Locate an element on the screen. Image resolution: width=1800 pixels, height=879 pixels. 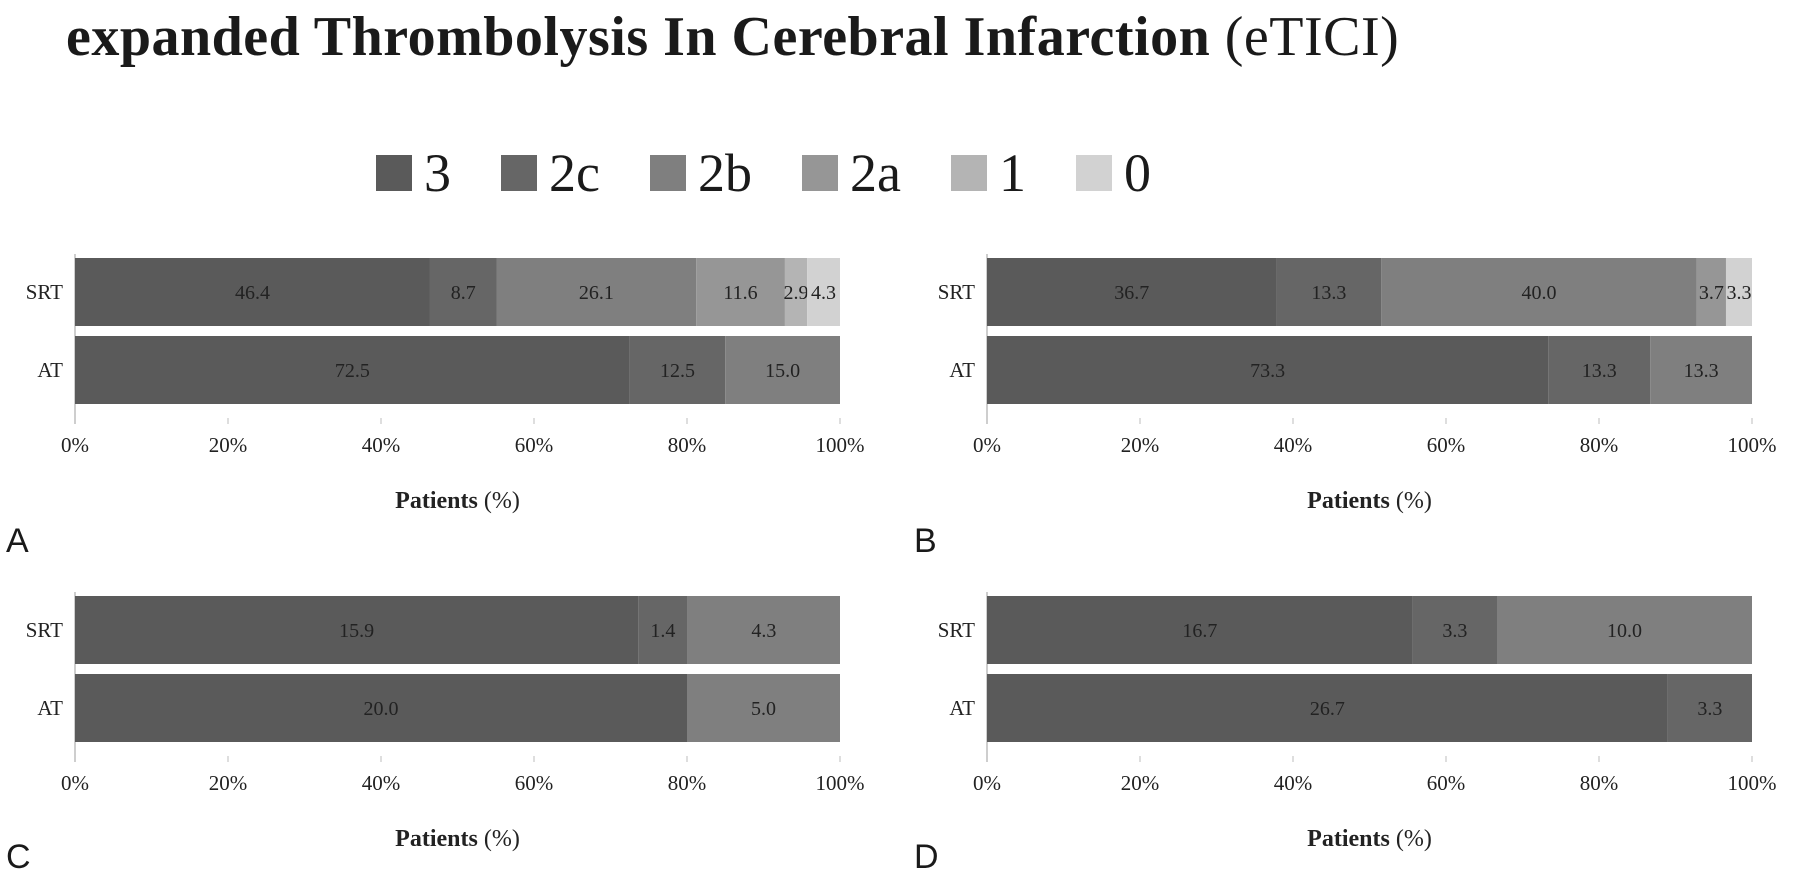
data-label: 16.7 is located at coordinates (1199, 631).